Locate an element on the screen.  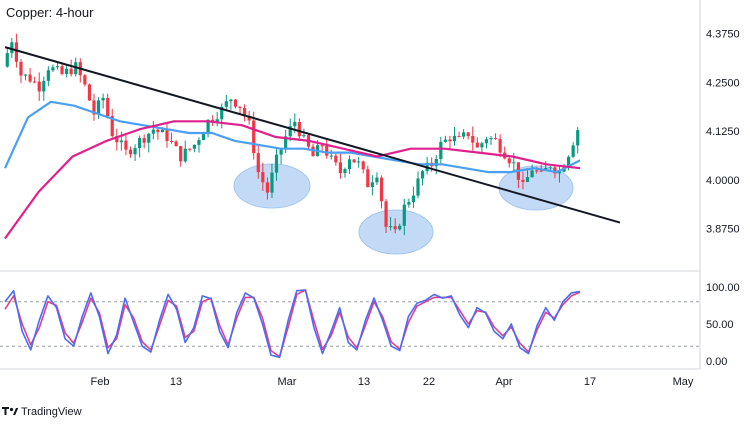
price-tick-label: 4.0000 is located at coordinates (723, 181).